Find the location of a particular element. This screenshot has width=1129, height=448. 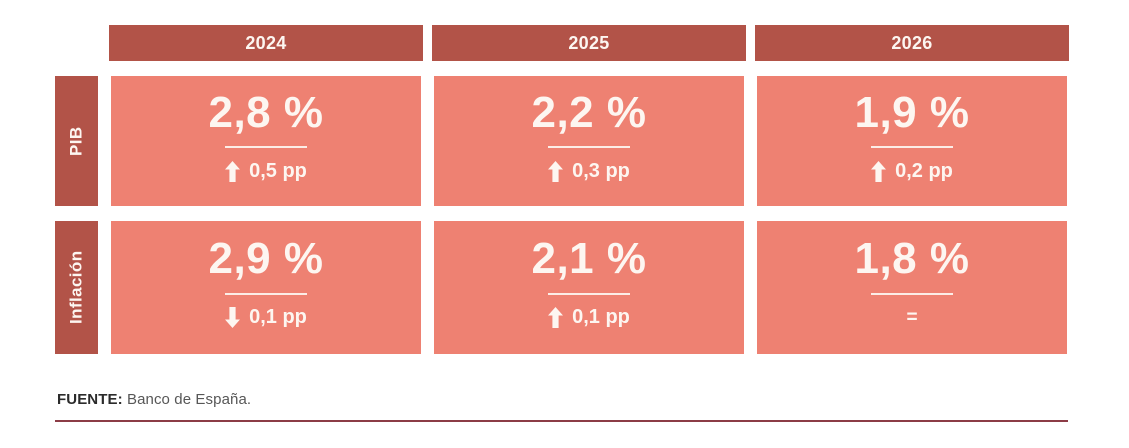

cell-value: 1,9 % is located at coordinates (912, 112).